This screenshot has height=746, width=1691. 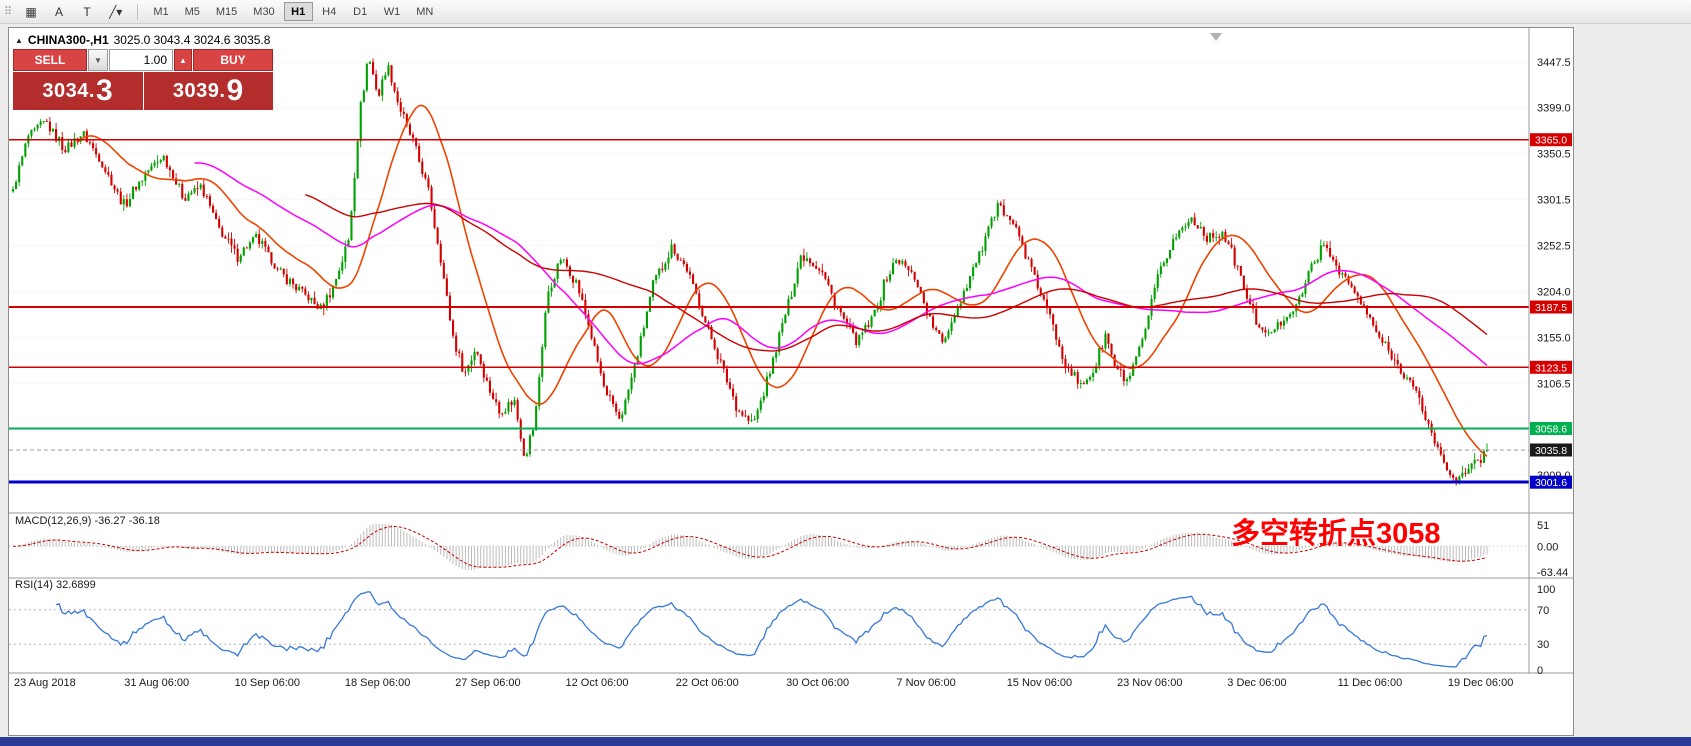 I want to click on one-click-trading-panel: SELL ▼ ▲ BUY 3034.3 3039.9, so click(x=143, y=79).